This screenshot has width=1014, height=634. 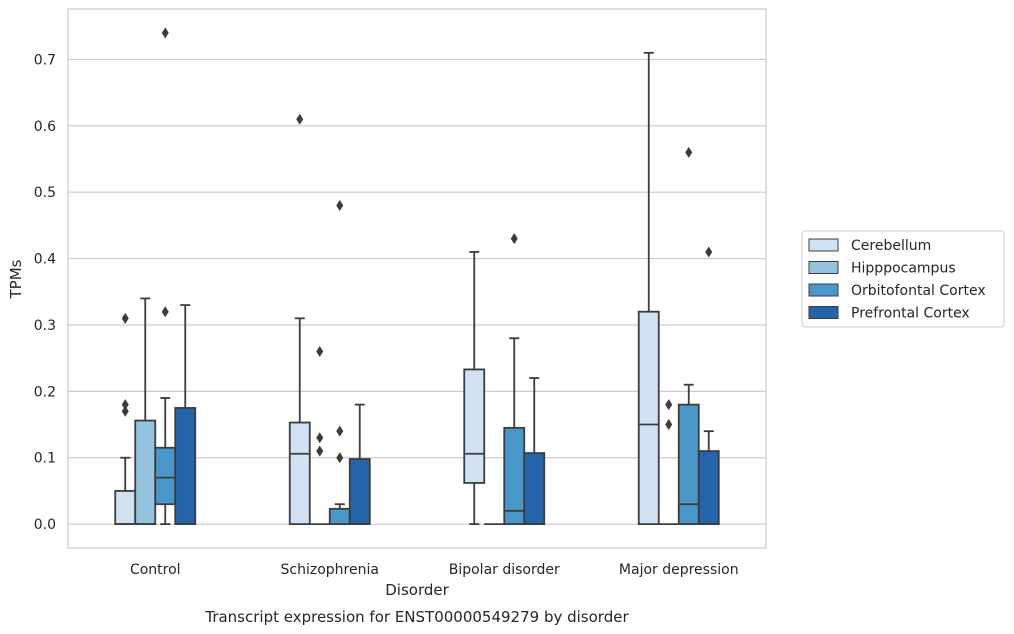 I want to click on legend-label: Prefrontal Cortex, so click(x=910, y=314).